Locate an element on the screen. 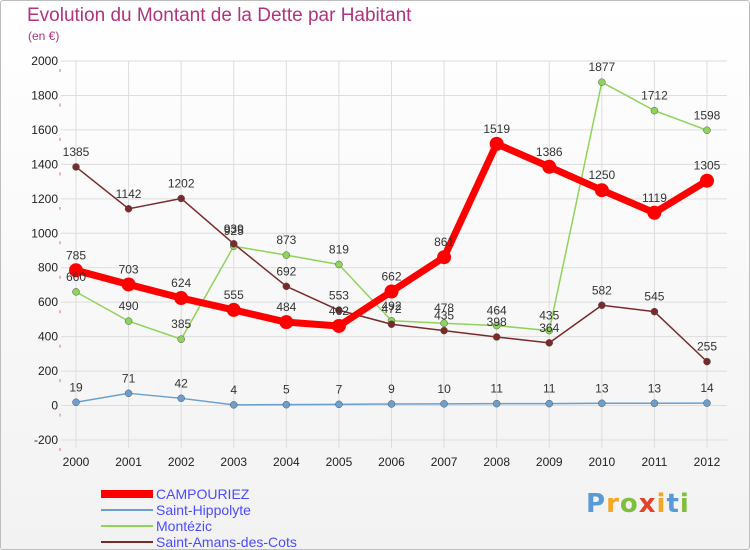 The width and height of the screenshot is (750, 550). data-label: 1305 is located at coordinates (707, 166).